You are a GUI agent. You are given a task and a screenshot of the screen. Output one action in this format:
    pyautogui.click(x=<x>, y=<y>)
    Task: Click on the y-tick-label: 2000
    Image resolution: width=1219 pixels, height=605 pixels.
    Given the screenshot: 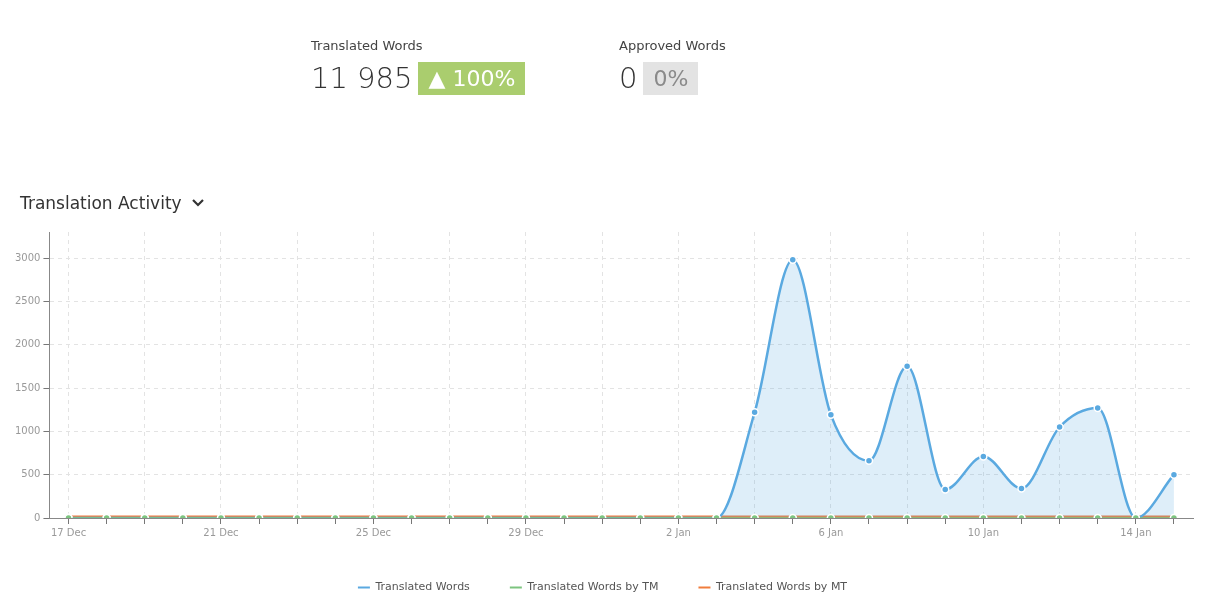 What is the action you would take?
    pyautogui.click(x=28, y=344)
    